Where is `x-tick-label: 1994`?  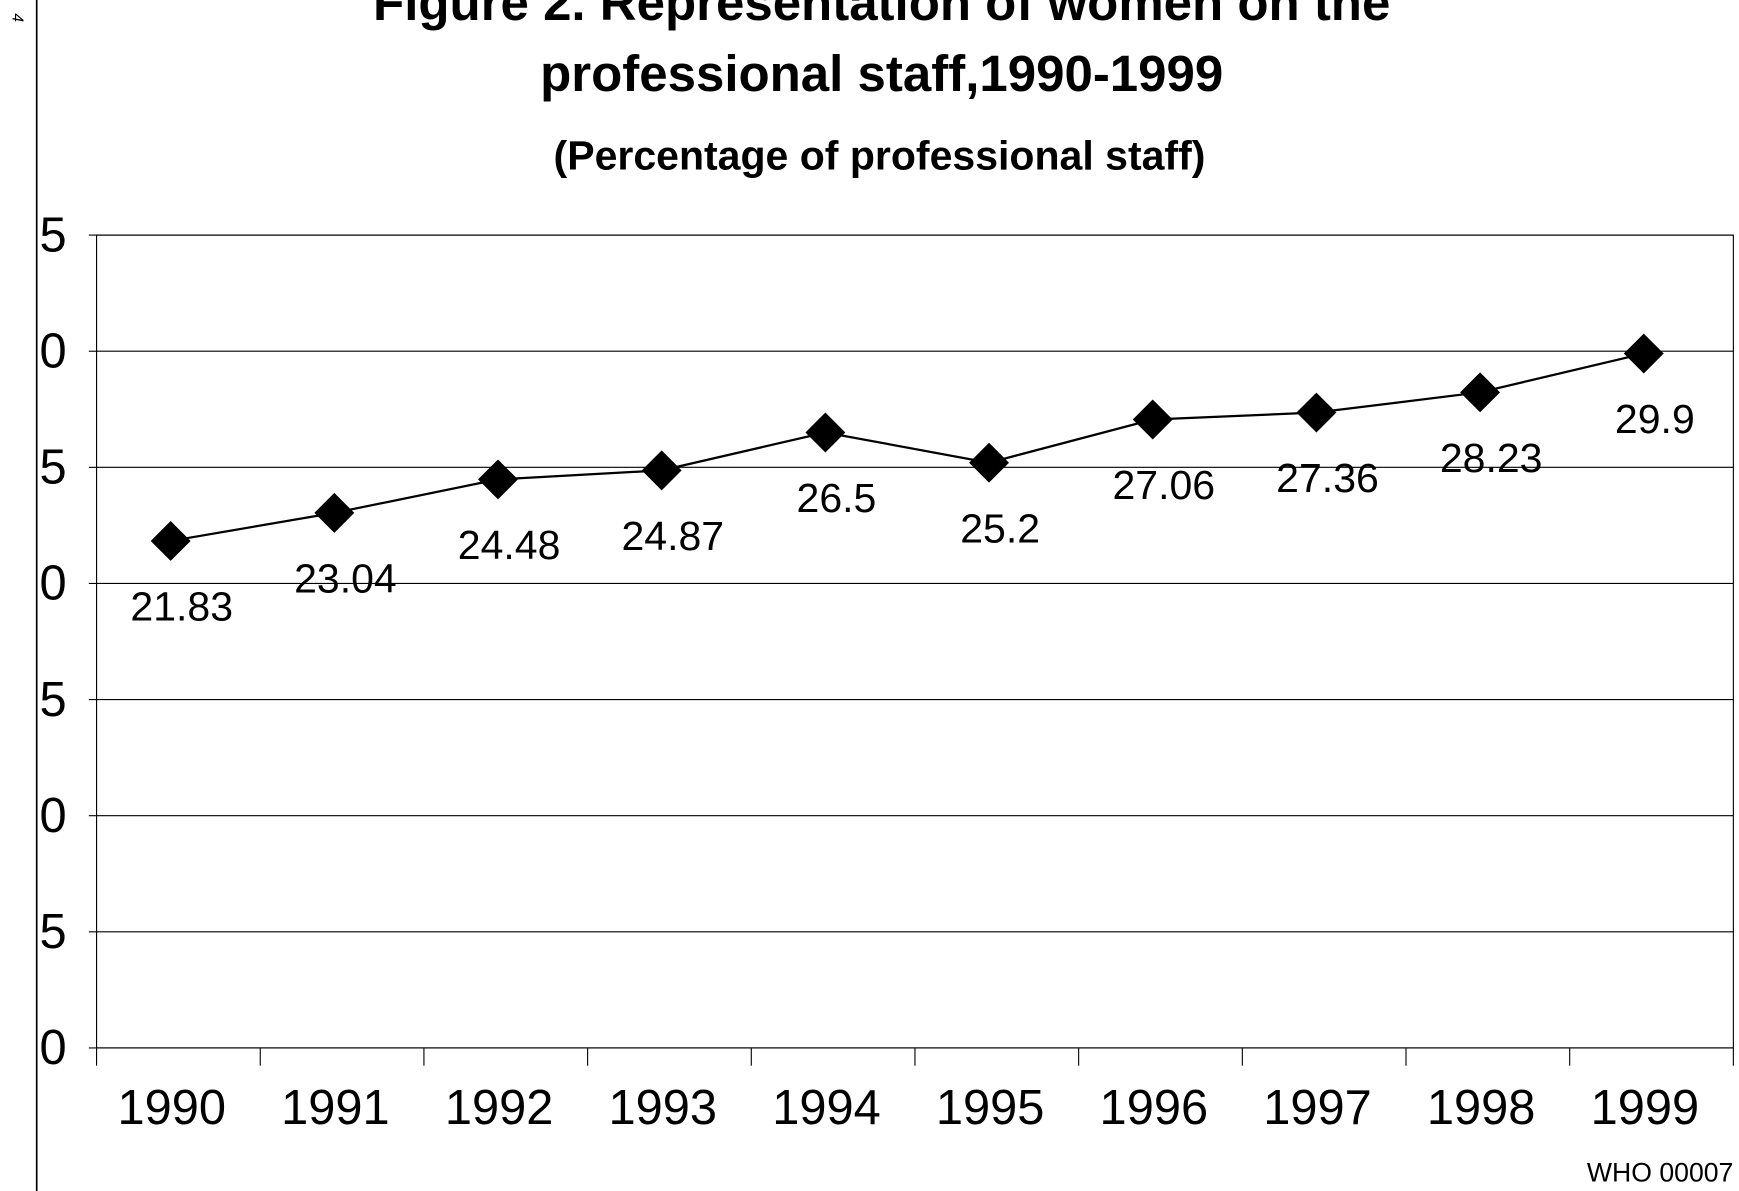
x-tick-label: 1994 is located at coordinates (826, 1108).